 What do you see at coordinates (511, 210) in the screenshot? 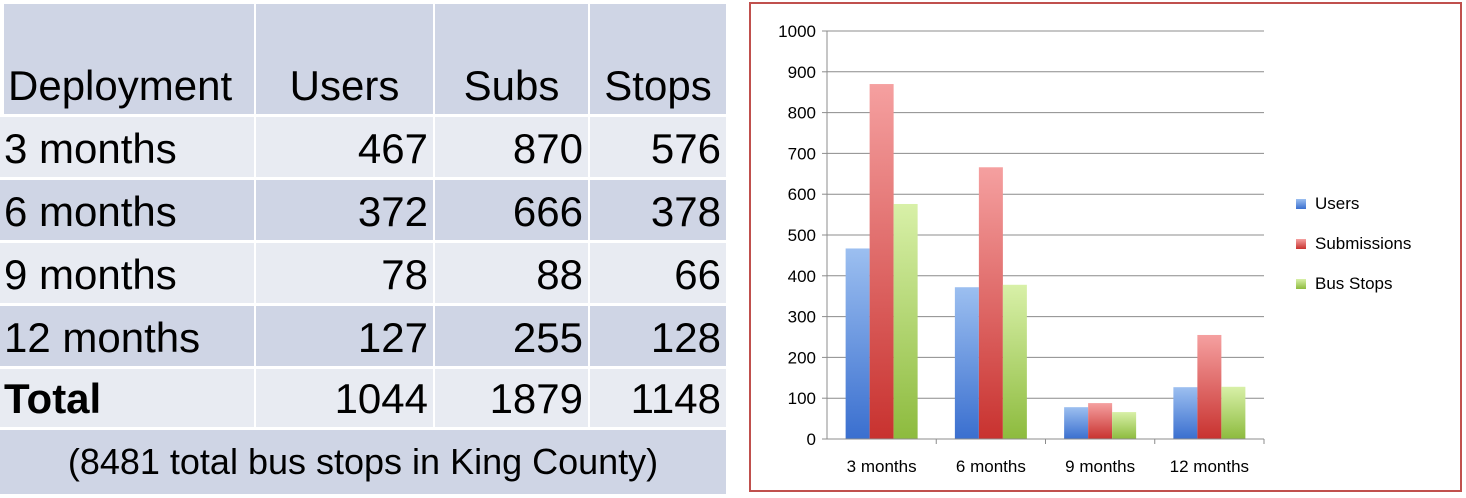
I see `cell-subs-6-months: 666` at bounding box center [511, 210].